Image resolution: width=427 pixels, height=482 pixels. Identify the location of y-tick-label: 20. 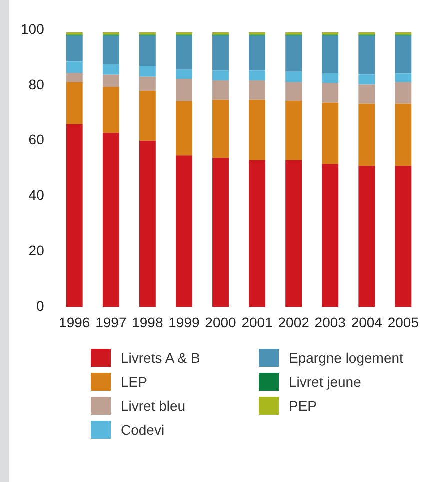
(36, 250).